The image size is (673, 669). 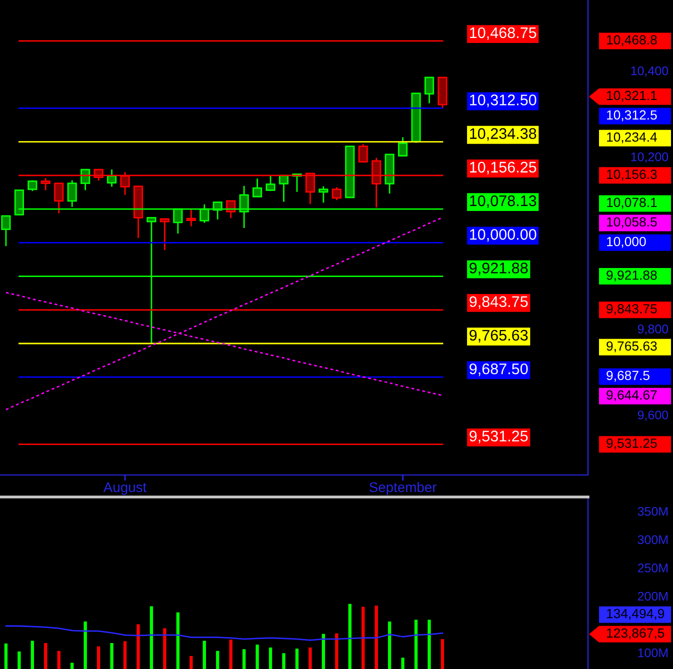 What do you see at coordinates (631, 396) in the screenshot?
I see `text: 9,644.67` at bounding box center [631, 396].